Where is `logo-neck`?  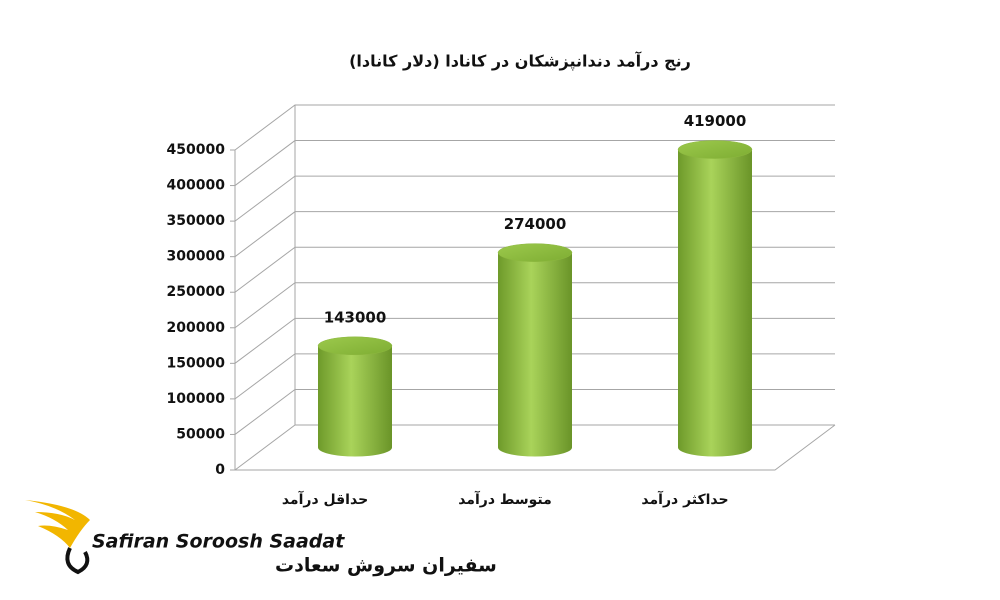
logo-neck is located at coordinates (77, 561).